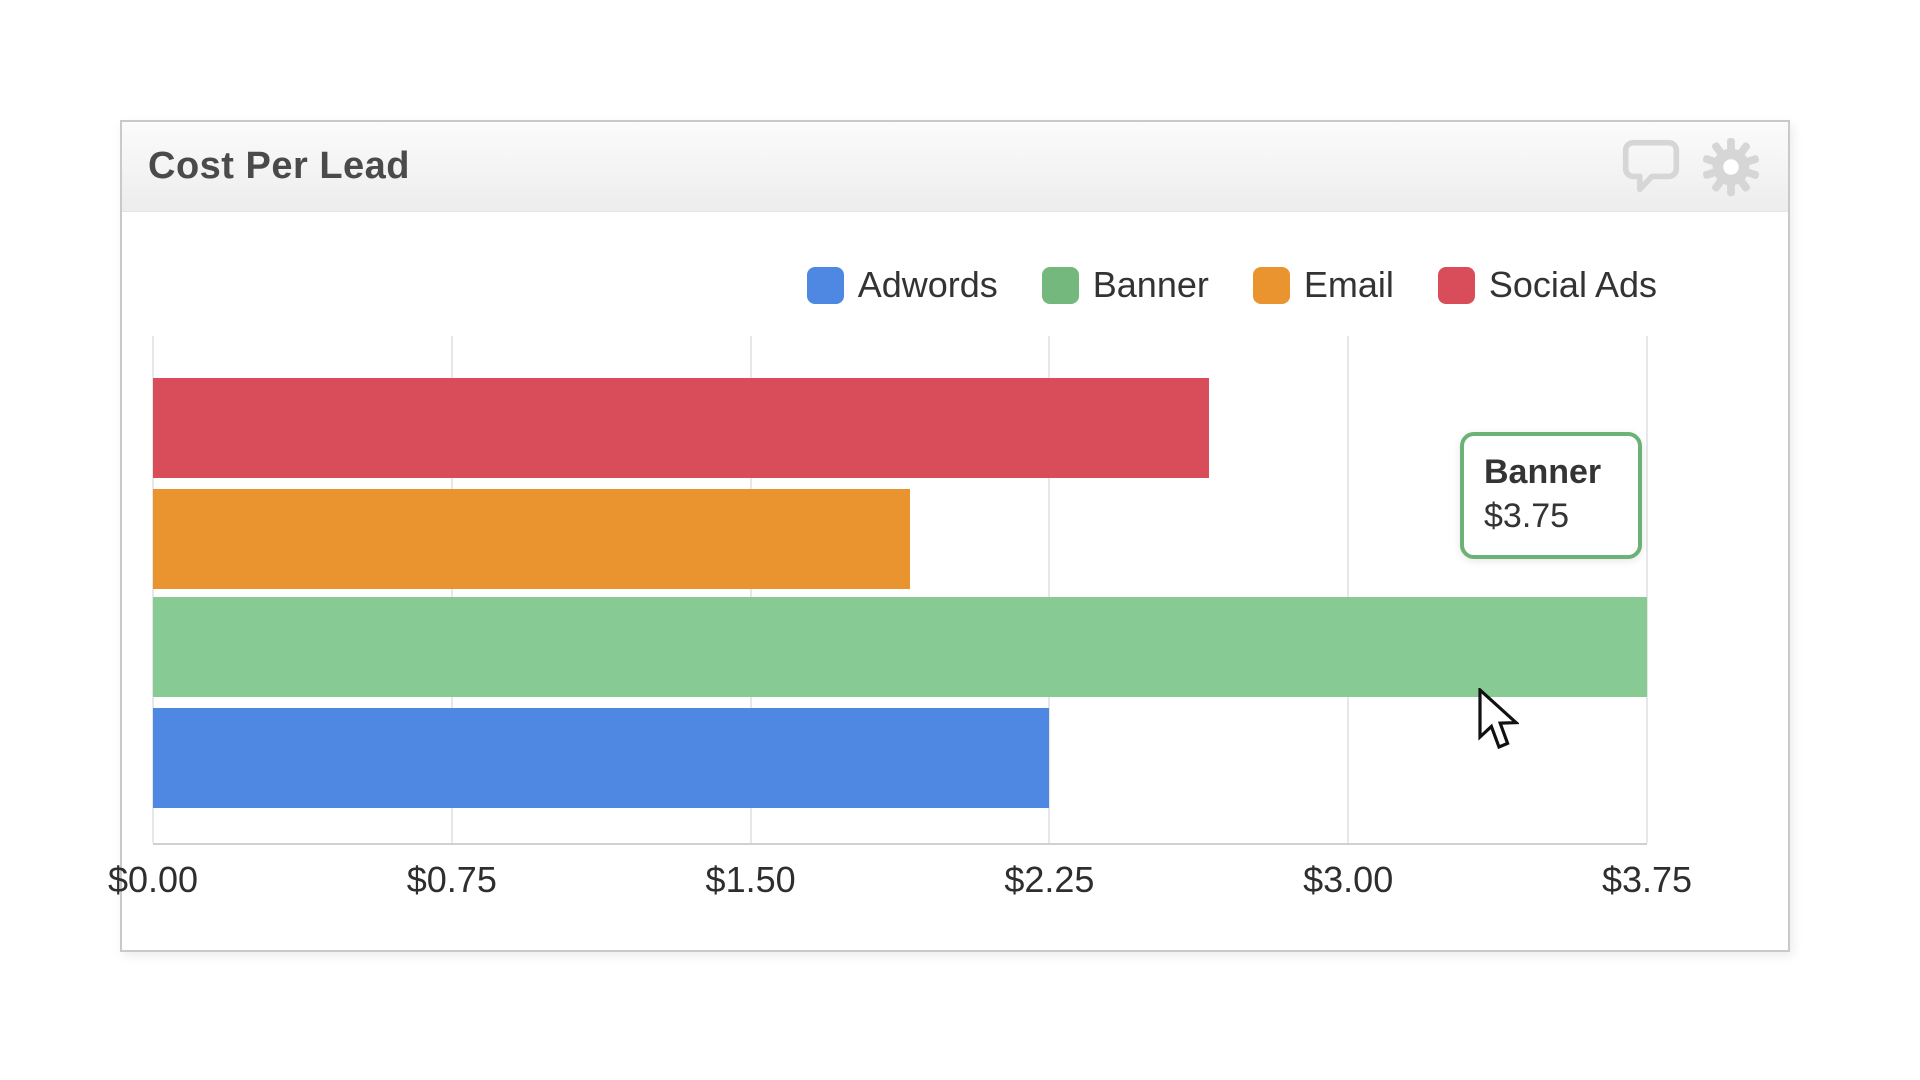 This screenshot has width=1920, height=1080. Describe the element at coordinates (1498, 721) in the screenshot. I see `mouse-cursor-icon` at that location.